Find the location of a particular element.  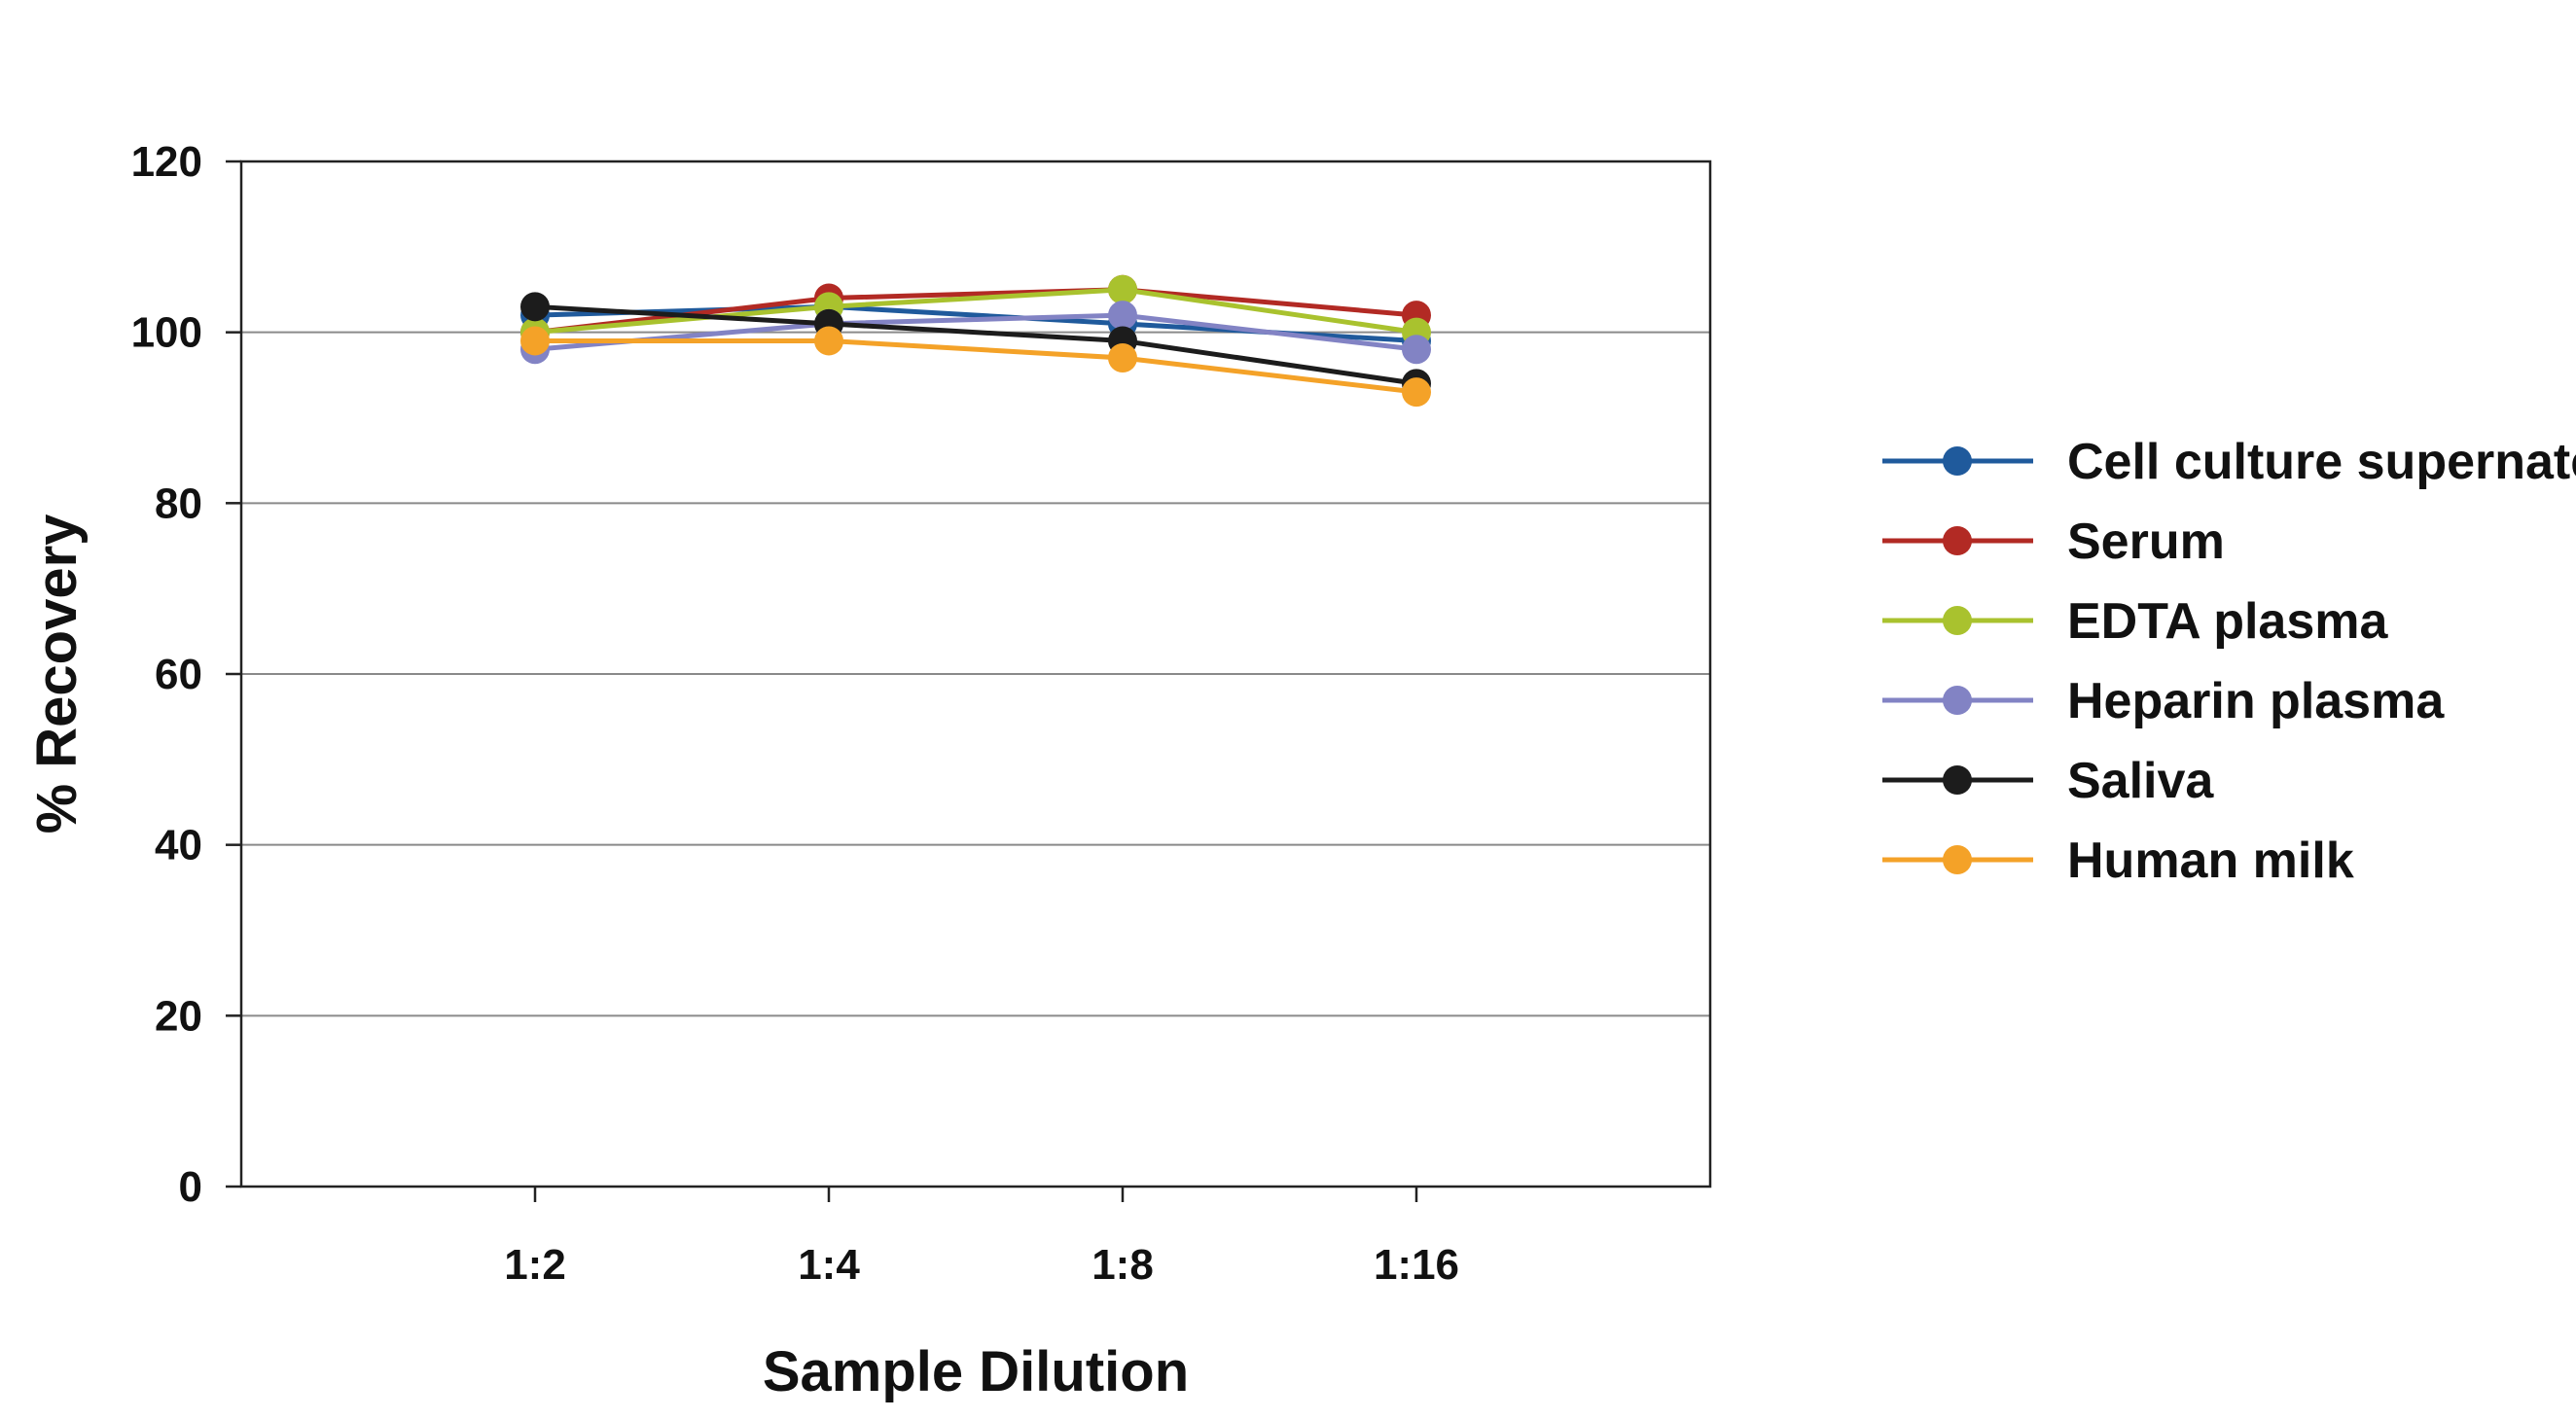

legend-label: Saliva is located at coordinates (2140, 781).